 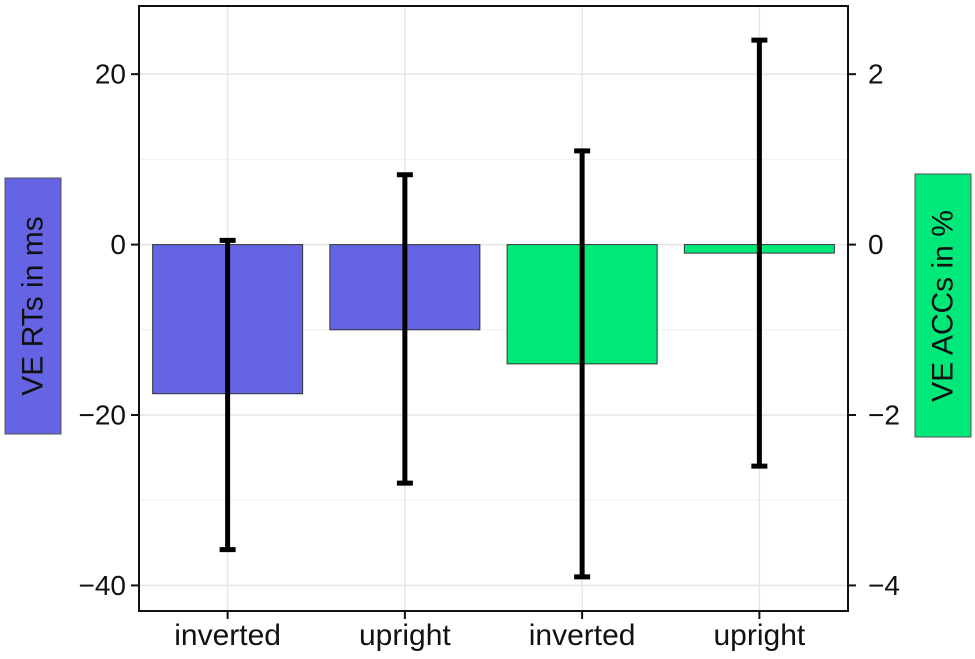 I want to click on right-tick-label: 2, so click(x=876, y=74).